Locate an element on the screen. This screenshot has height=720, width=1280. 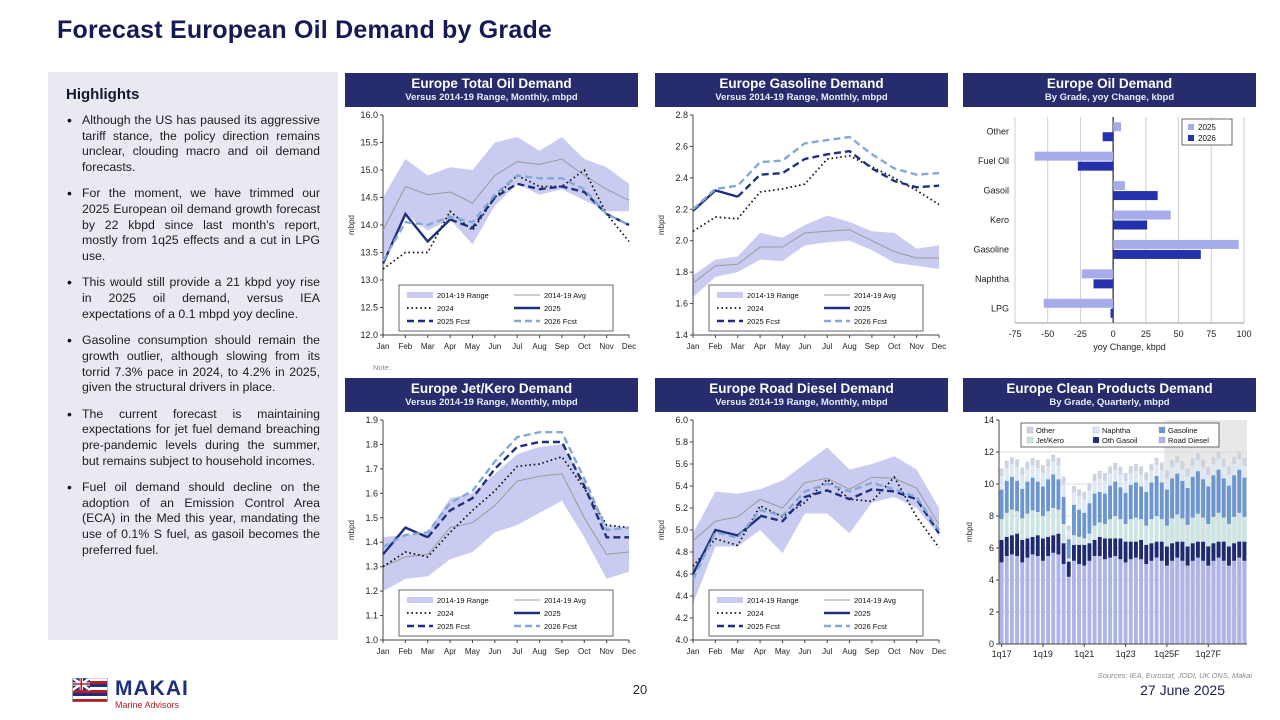
svg-text: Naphtha is located at coordinates (992, 279).